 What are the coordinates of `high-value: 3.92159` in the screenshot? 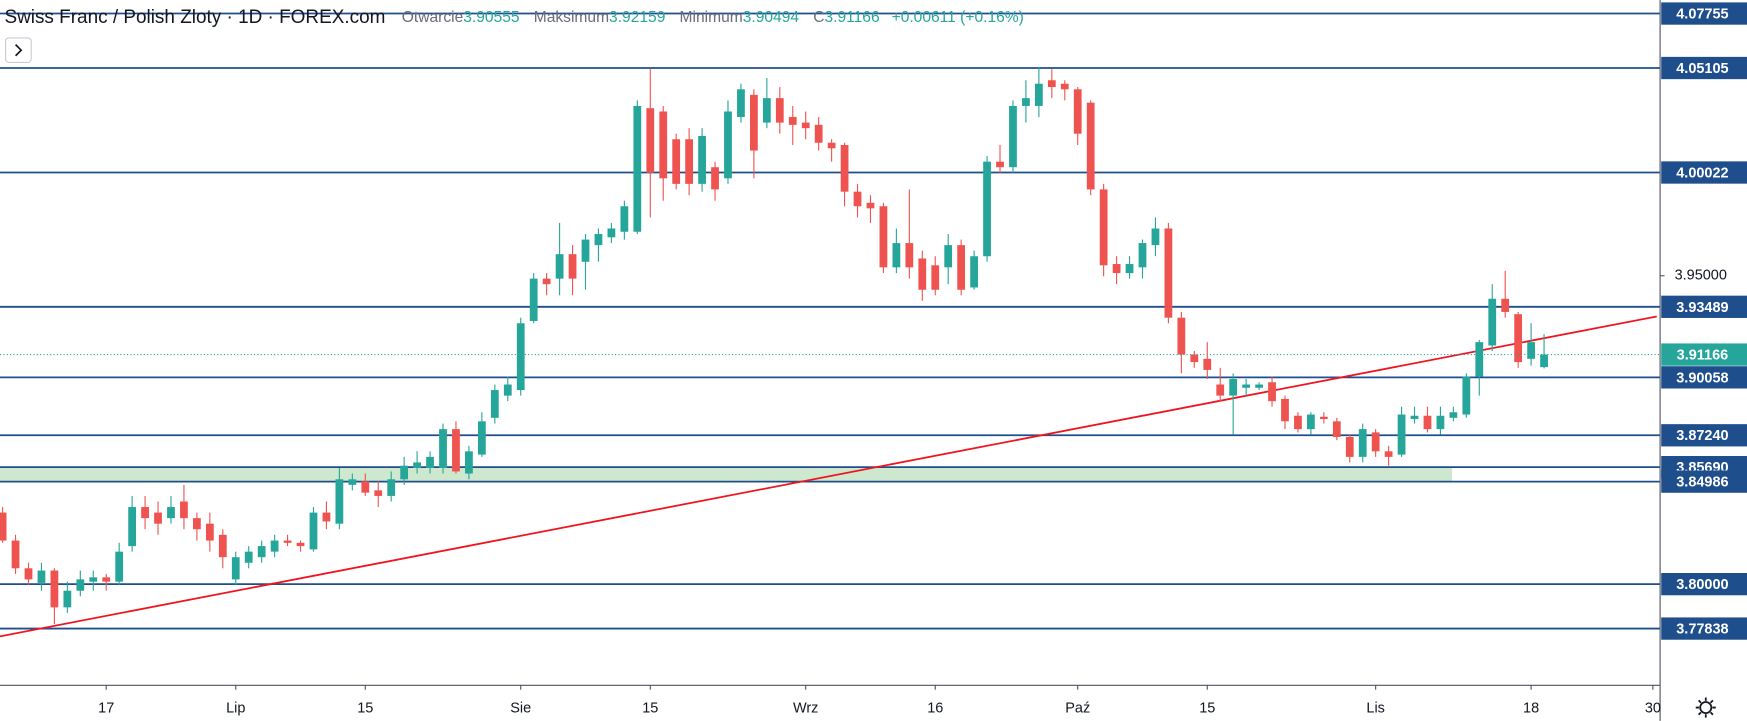 It's located at (637, 17).